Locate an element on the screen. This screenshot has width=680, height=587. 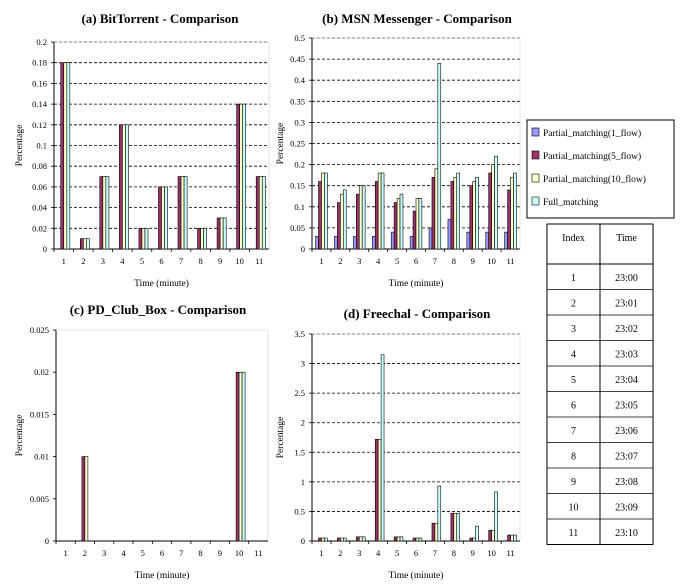
bar-partial-matching-1-flow--11 is located at coordinates (506, 240).